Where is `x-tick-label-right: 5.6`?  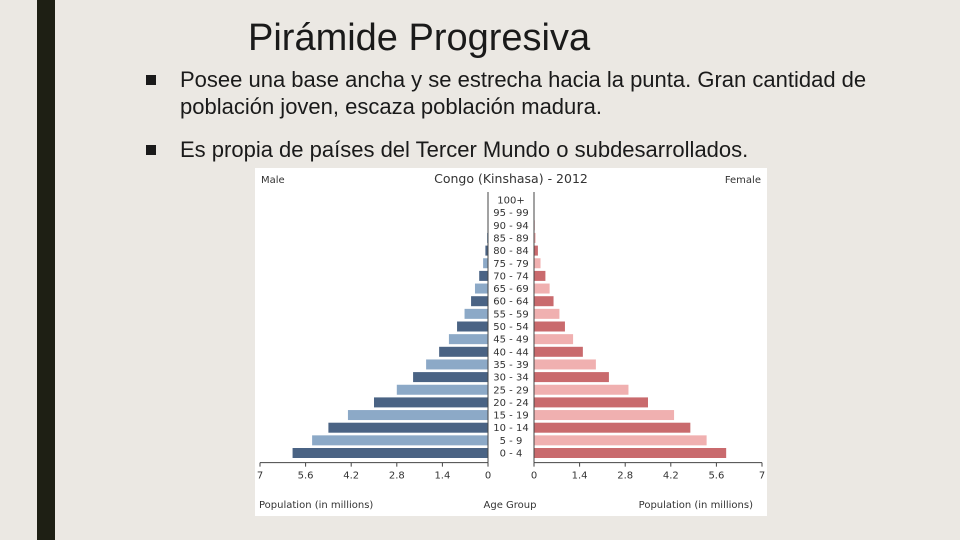
x-tick-label-right: 5.6 is located at coordinates (716, 476).